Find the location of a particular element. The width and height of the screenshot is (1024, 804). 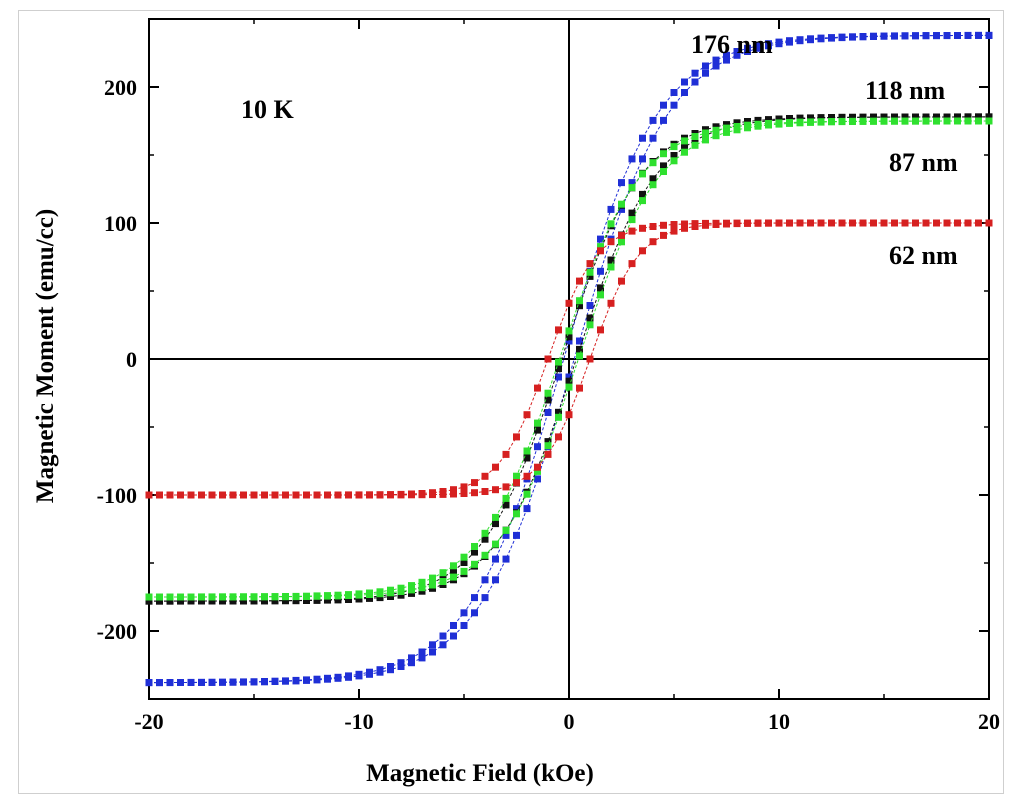

y-tick-label: 0 is located at coordinates (131, 359).